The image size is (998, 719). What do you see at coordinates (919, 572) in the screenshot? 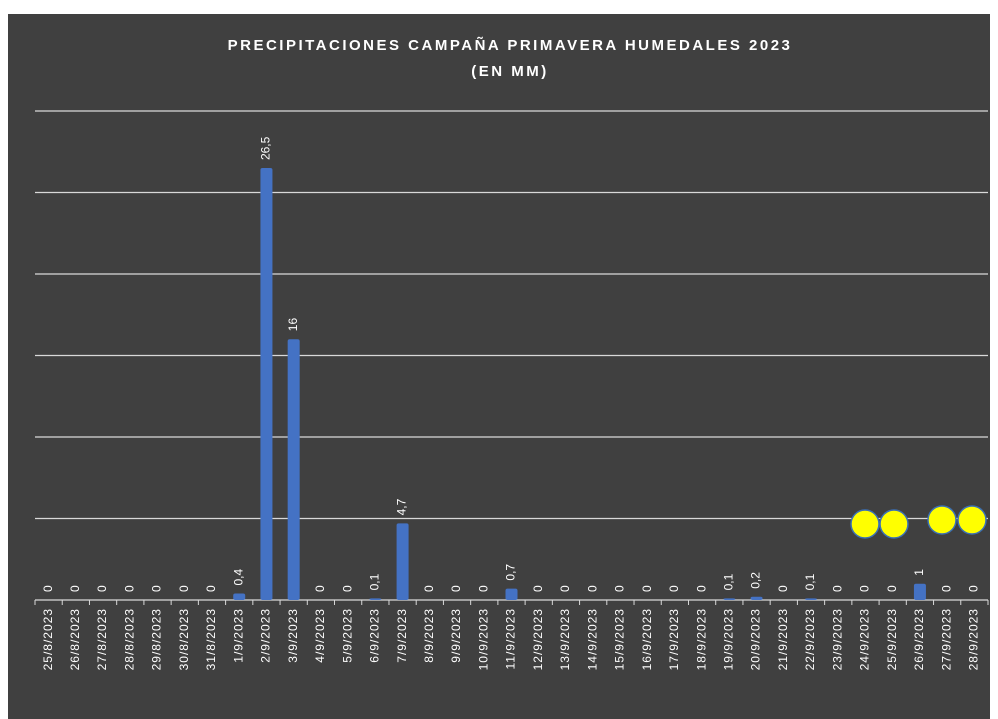
I see `value-label: 1` at bounding box center [919, 572].